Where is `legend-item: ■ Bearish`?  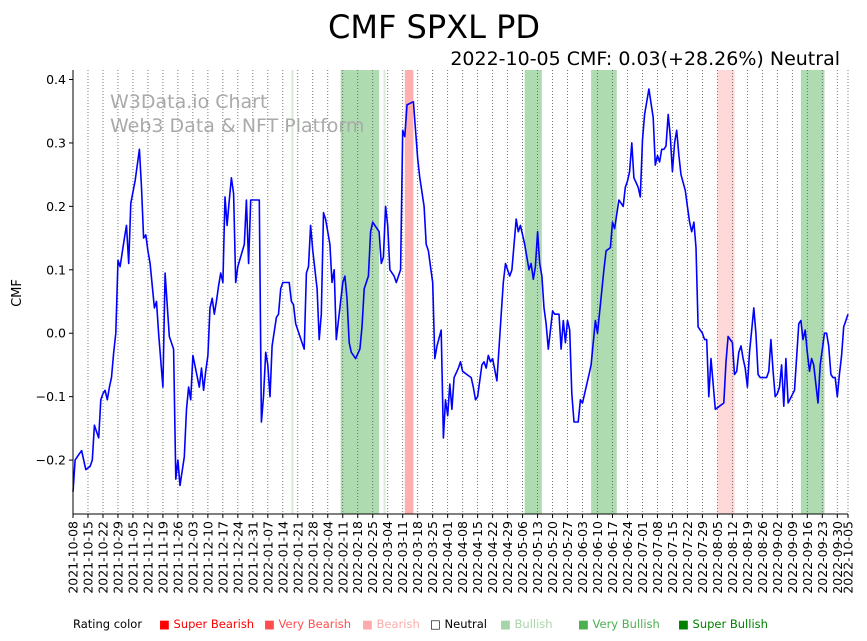 legend-item: ■ Bearish is located at coordinates (391, 624).